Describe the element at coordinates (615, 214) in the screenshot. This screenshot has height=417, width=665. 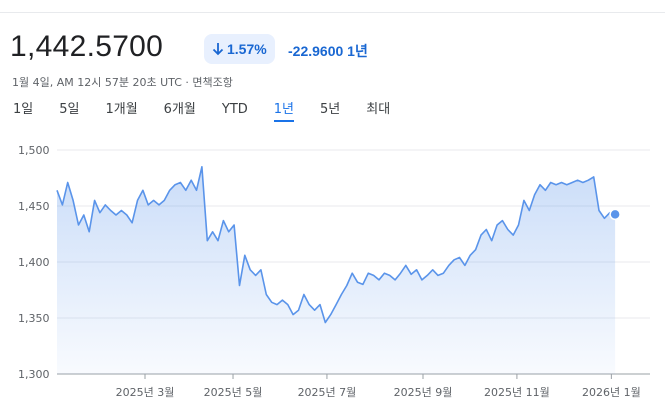
I see `current-point` at that location.